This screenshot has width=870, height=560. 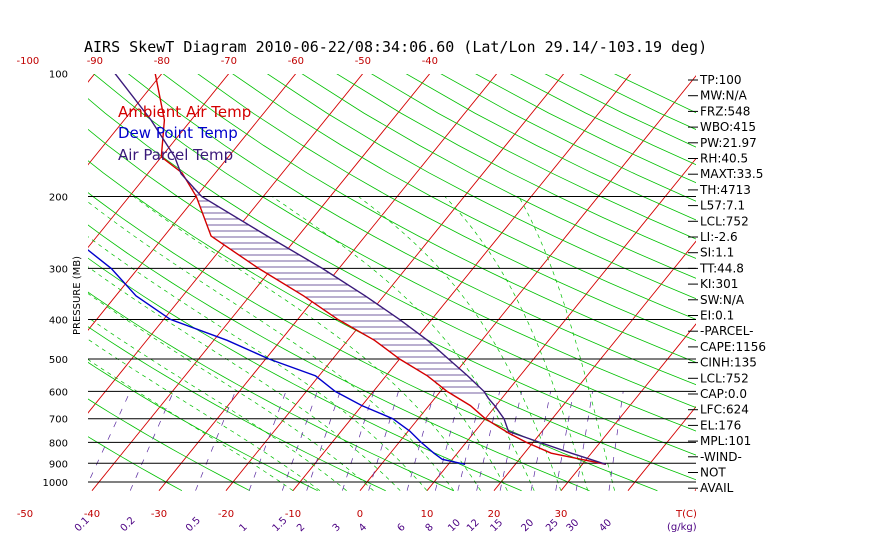 I want to click on index-value: TH:4713, so click(x=725, y=190).